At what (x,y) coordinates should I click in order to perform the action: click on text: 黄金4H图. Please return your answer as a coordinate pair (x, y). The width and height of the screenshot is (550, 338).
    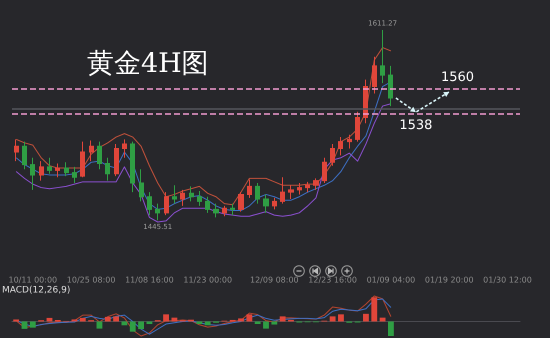
    Looking at the image, I should click on (148, 63).